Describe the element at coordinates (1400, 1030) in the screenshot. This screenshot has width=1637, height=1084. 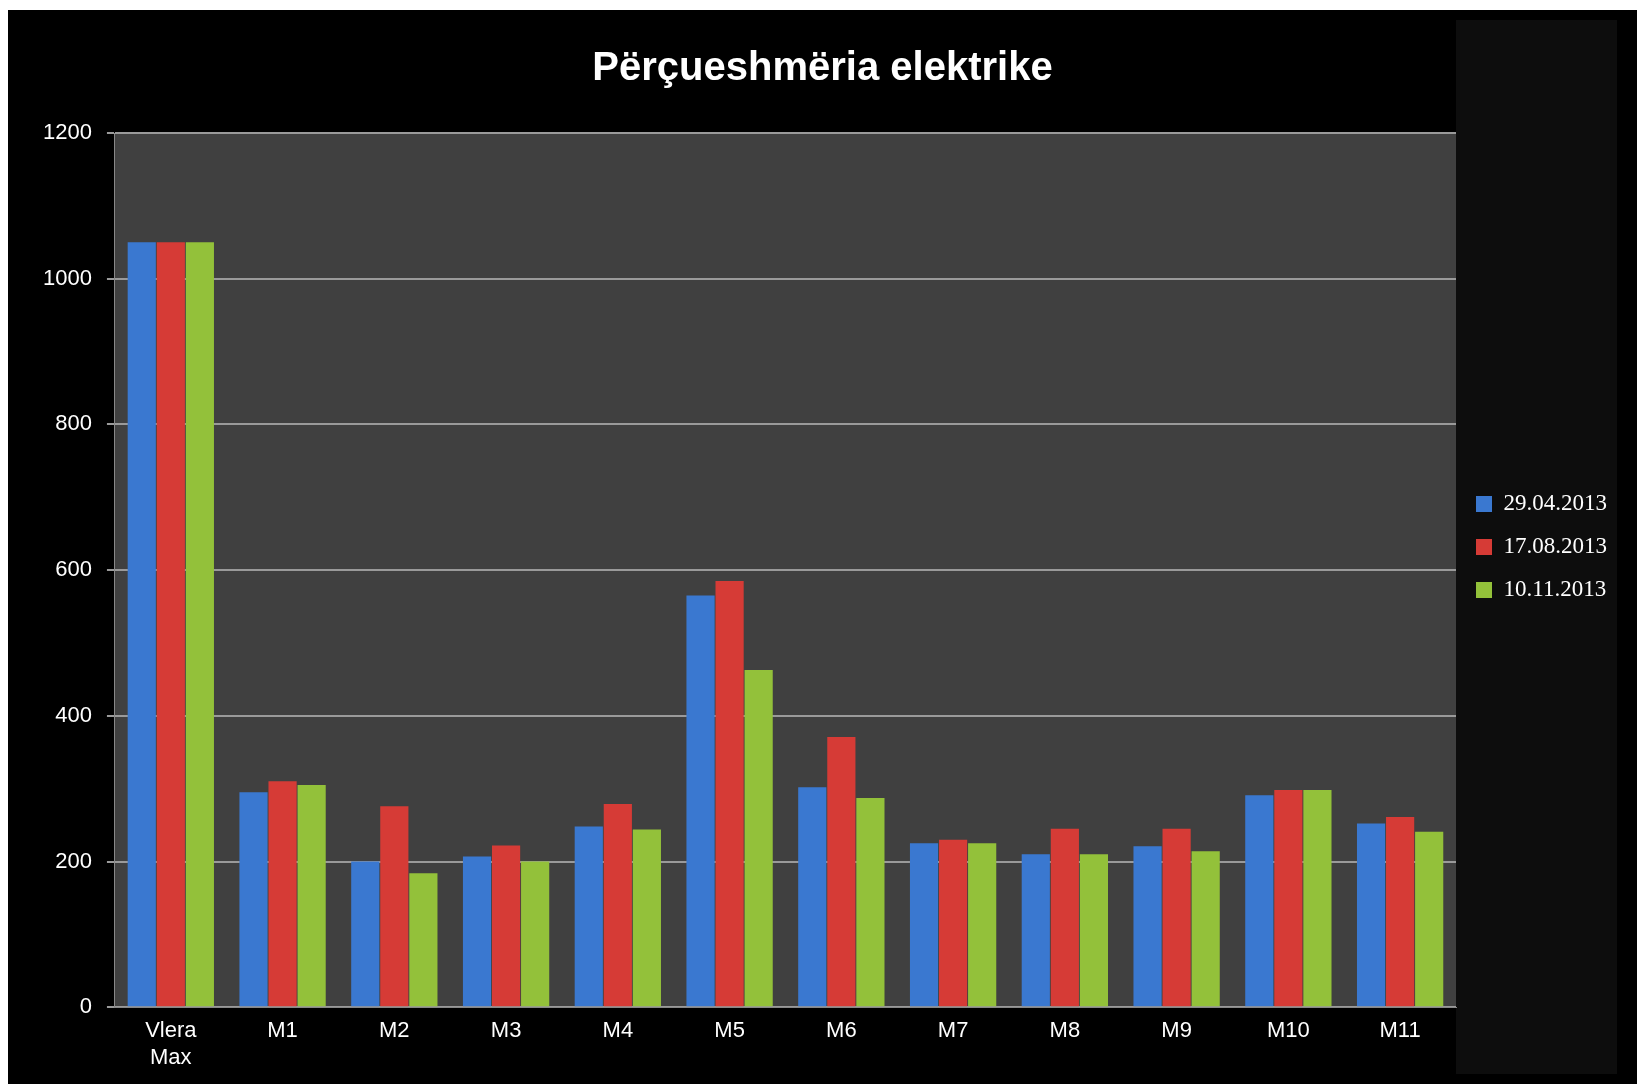
I see `x-tick-label: M11` at that location.